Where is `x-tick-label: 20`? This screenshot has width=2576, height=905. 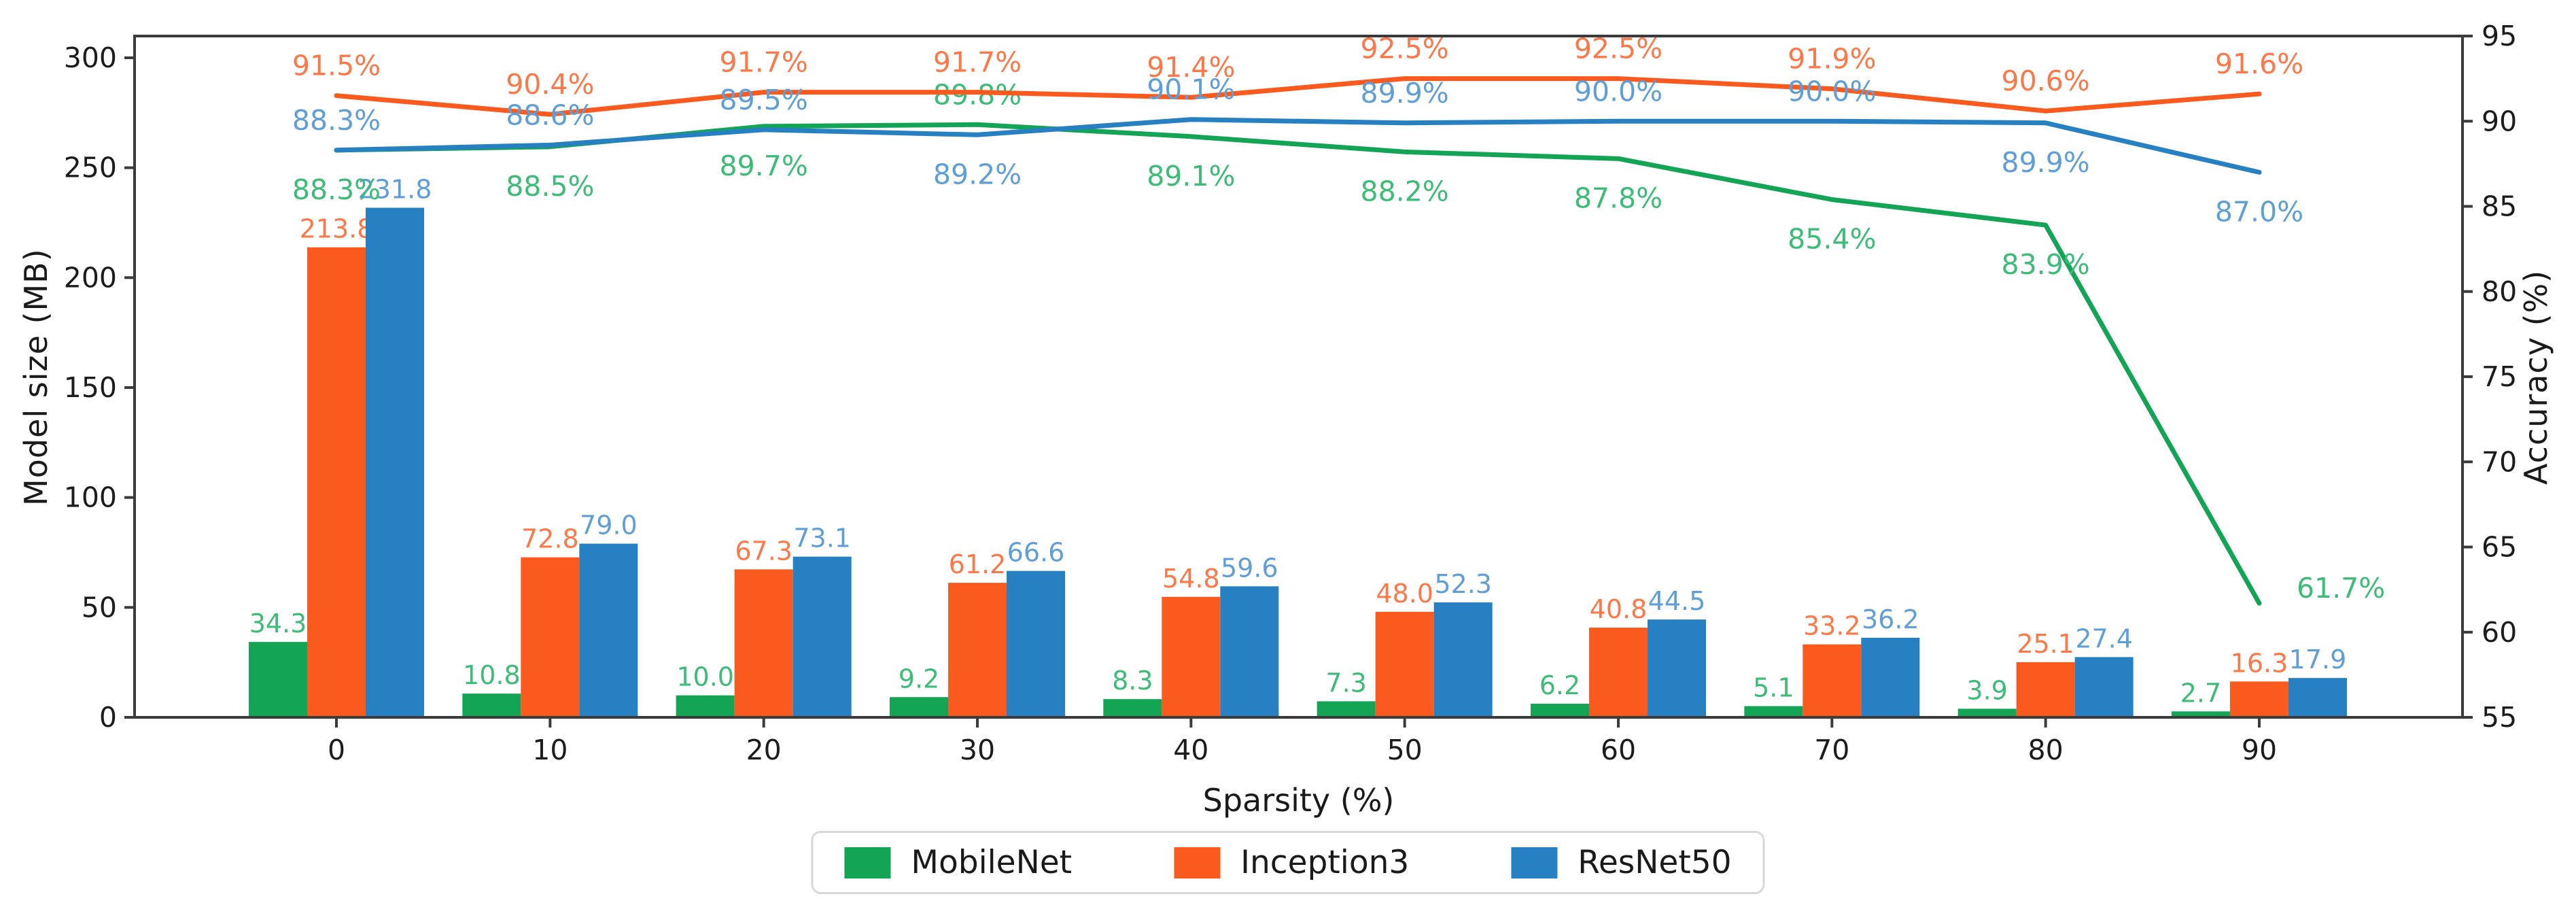
x-tick-label: 20 is located at coordinates (764, 750).